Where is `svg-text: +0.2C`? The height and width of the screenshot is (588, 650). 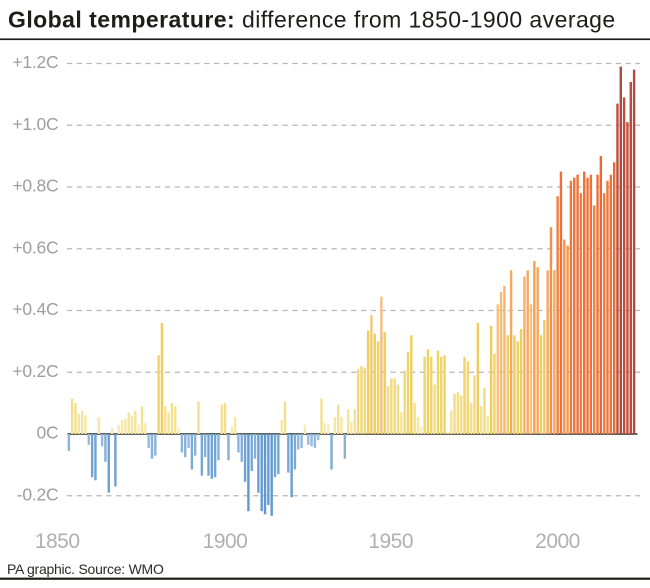 svg-text: +0.2C is located at coordinates (35, 371).